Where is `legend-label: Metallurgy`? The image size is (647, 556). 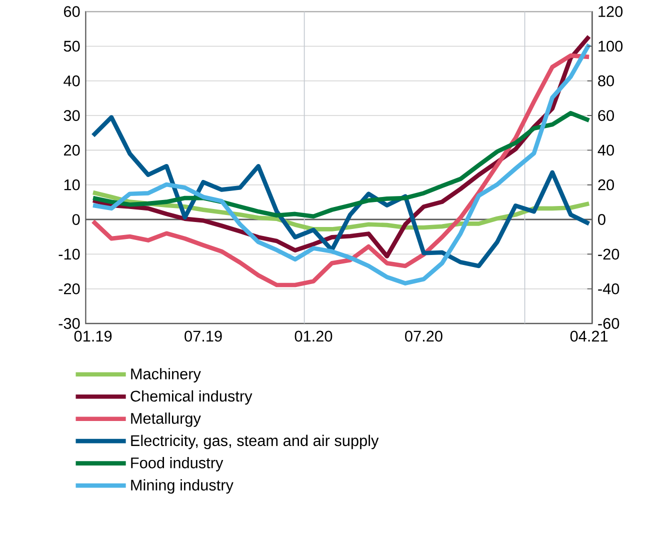
legend-label: Metallurgy is located at coordinates (166, 420).